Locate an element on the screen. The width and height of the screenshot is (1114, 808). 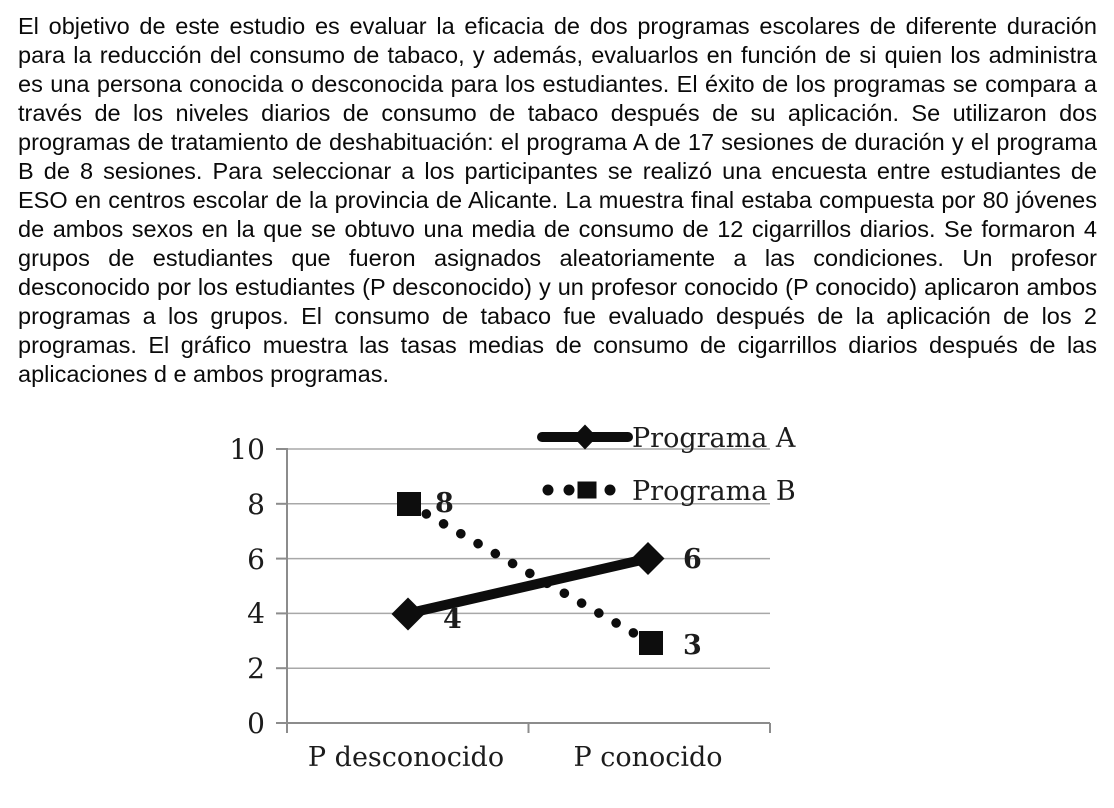
legend-item-programa-b: Programa B is located at coordinates (669, 491).